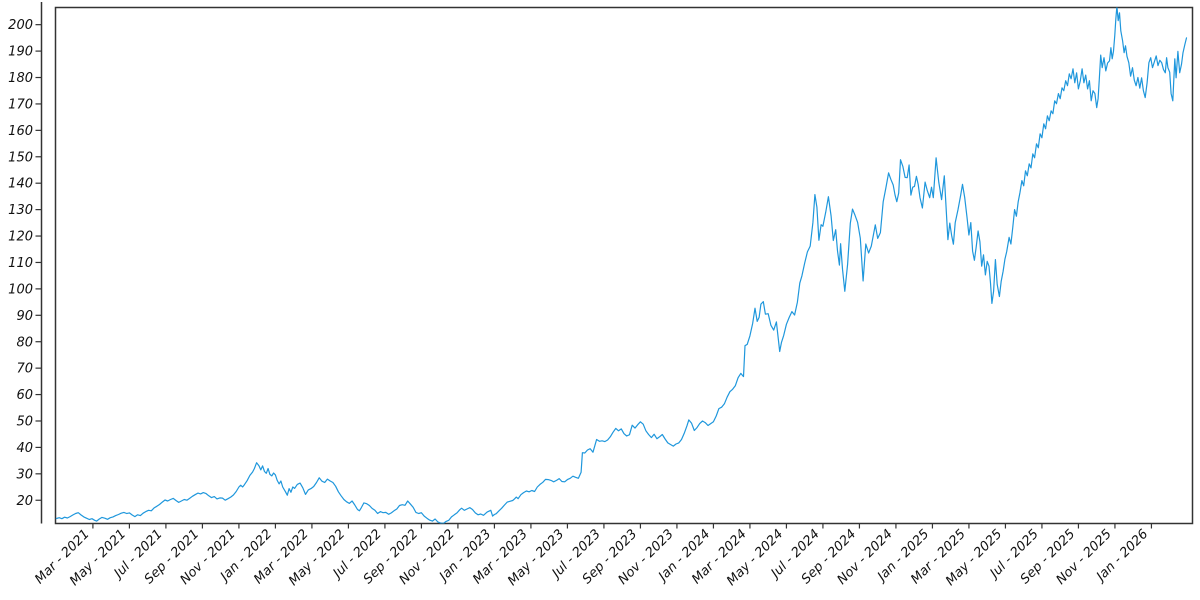  Describe the element at coordinates (24, 342) in the screenshot. I see `y-axis-tick-label: 80` at that location.